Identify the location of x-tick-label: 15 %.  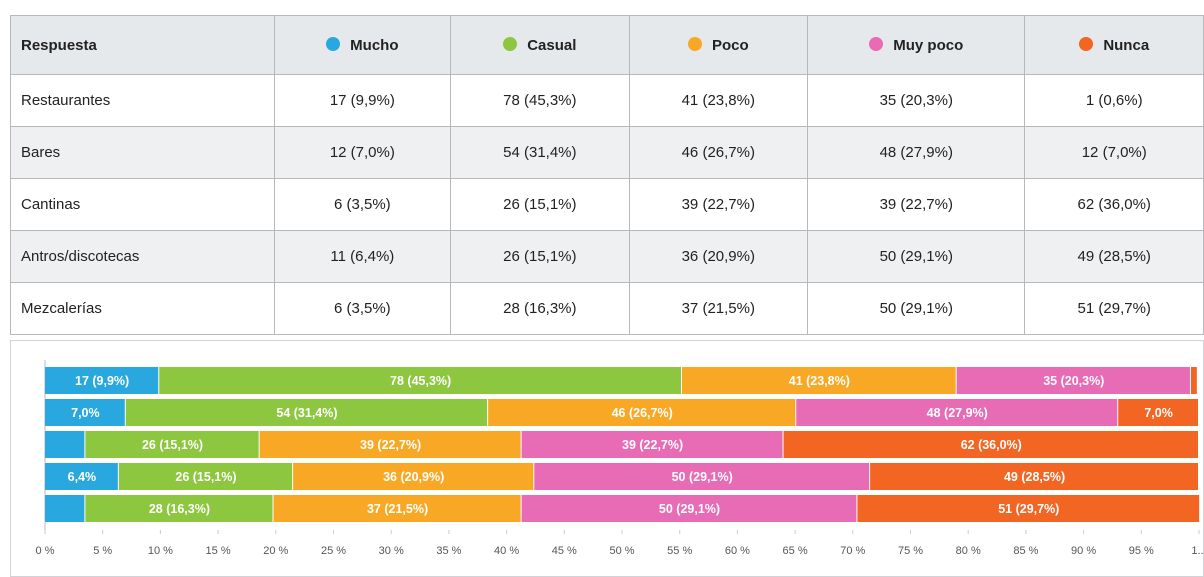
(218, 551).